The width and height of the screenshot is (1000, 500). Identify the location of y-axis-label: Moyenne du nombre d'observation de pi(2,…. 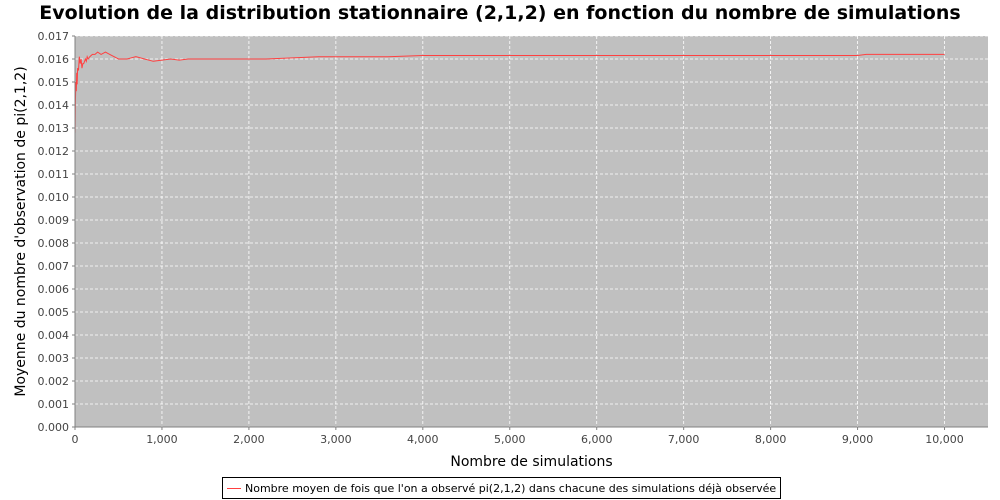
(21, 231).